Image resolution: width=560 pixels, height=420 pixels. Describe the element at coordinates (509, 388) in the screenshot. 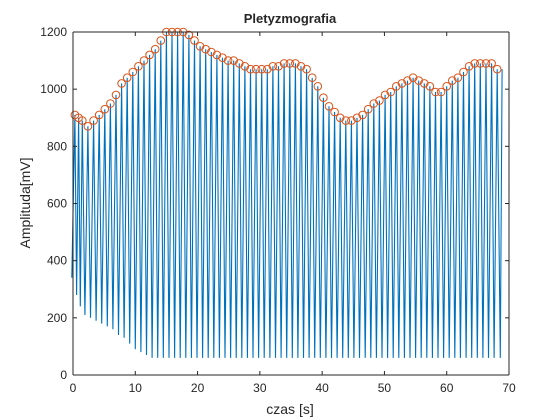

I see `x-tick-label: 70` at that location.